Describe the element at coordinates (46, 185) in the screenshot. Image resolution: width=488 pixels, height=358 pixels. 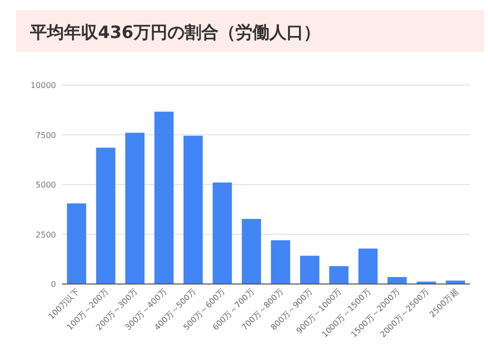
I see `y-tick-label: 5000` at that location.